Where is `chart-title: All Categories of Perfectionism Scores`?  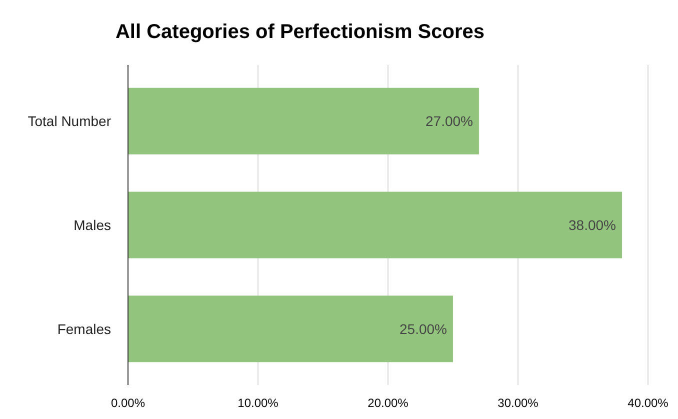
chart-title: All Categories of Perfectionism Scores is located at coordinates (300, 32).